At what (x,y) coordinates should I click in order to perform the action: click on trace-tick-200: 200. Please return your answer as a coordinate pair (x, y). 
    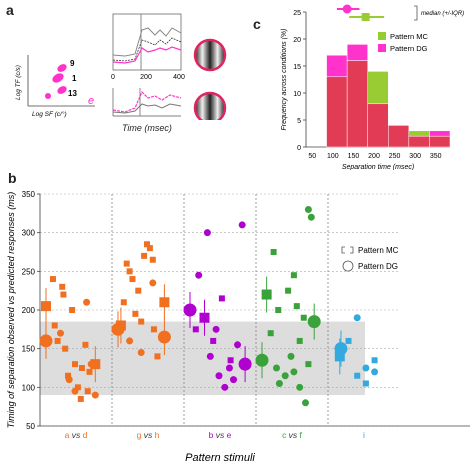
    Looking at the image, I should click on (146, 77).